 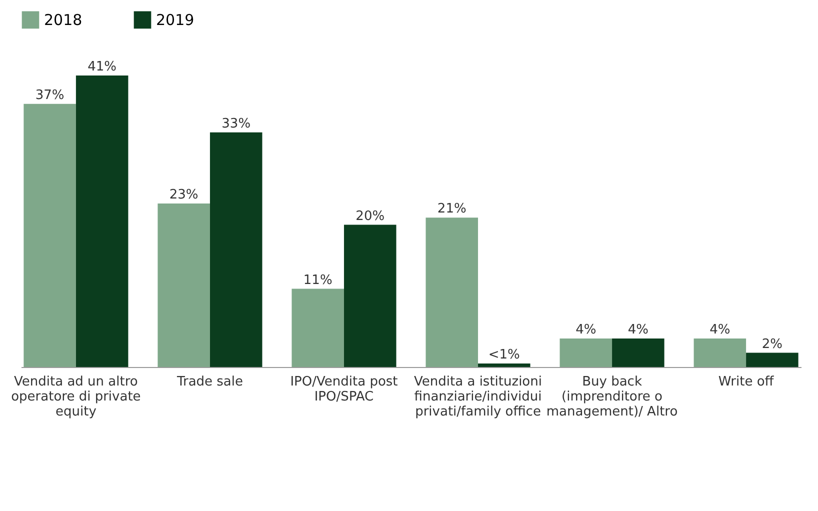 I want to click on data-label: 23%, so click(x=183, y=194).